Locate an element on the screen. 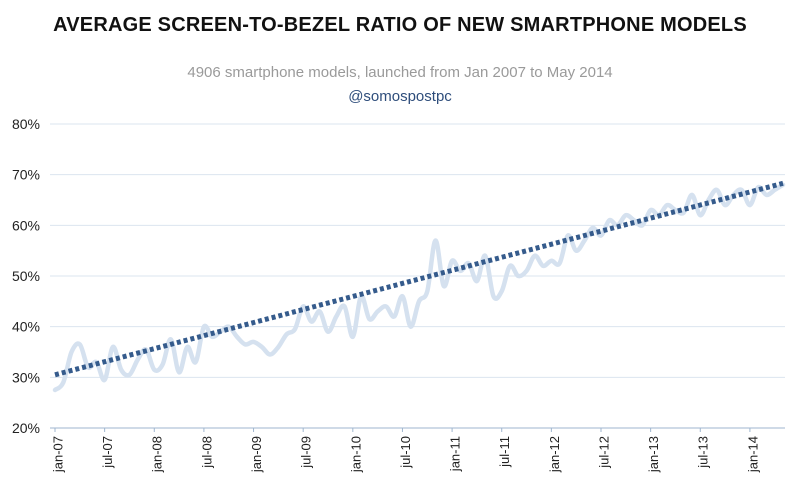  x-tick-label: jan-10 is located at coordinates (355, 454).